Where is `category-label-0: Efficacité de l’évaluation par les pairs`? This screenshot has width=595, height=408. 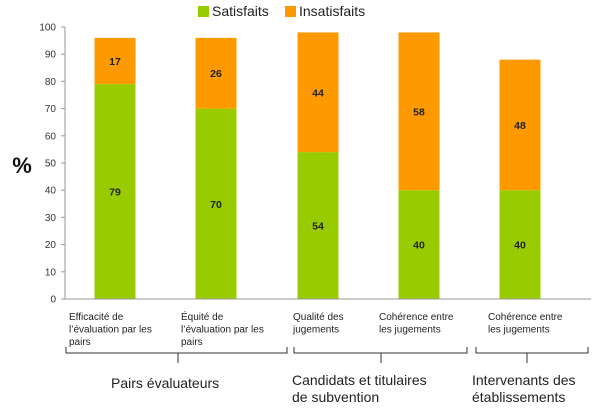
category-label-0: Efficacité de l’évaluation par les pairs is located at coordinates (110, 330).